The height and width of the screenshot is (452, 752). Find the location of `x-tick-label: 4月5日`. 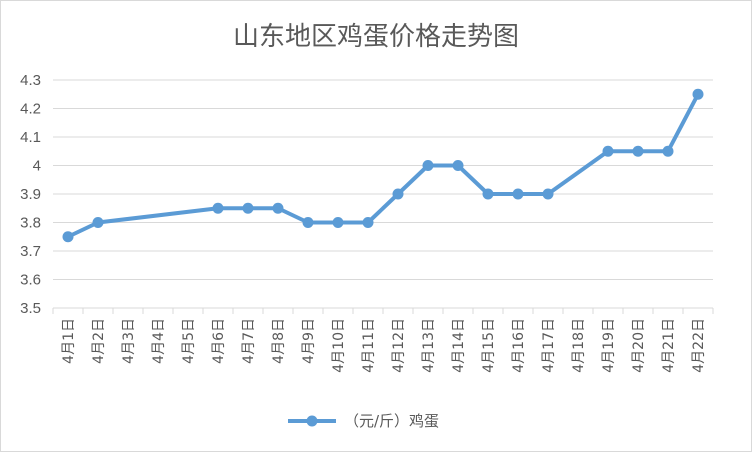

x-tick-label: 4月5日 is located at coordinates (189, 341).